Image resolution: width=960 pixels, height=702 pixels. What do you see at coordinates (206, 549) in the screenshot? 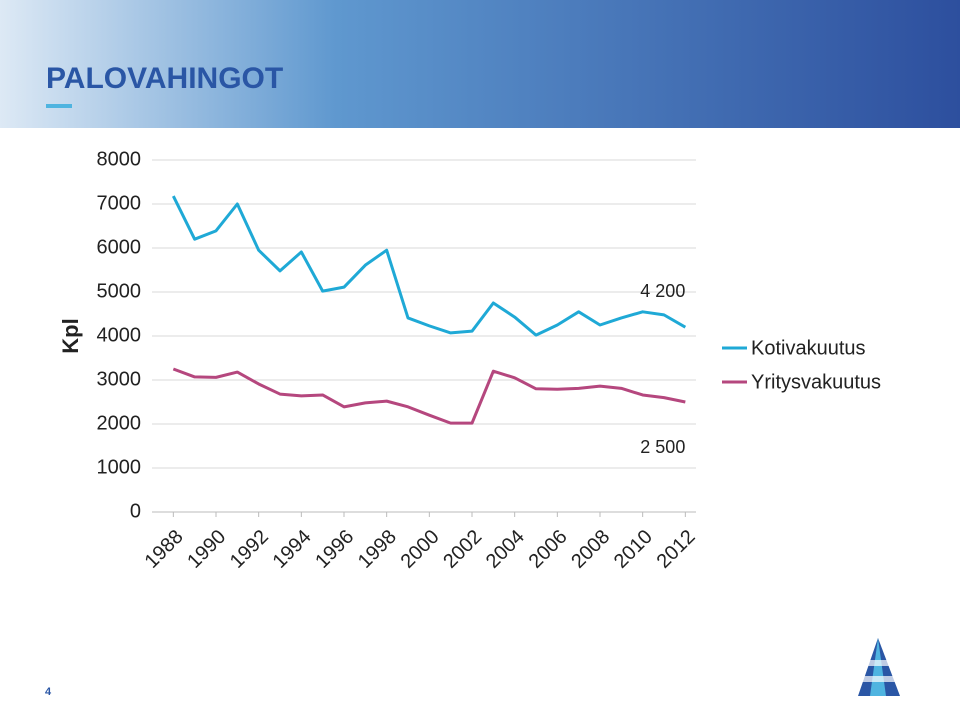
I see `x-tick-label: 1990` at bounding box center [206, 549].